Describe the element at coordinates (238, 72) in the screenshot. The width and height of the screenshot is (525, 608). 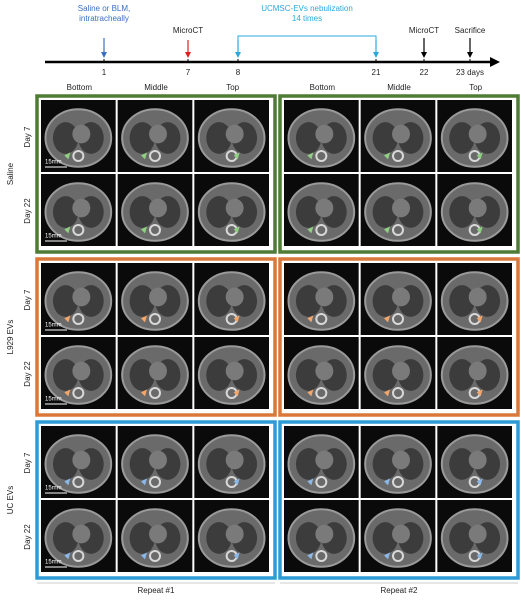
I see `tick-label: 8` at that location.